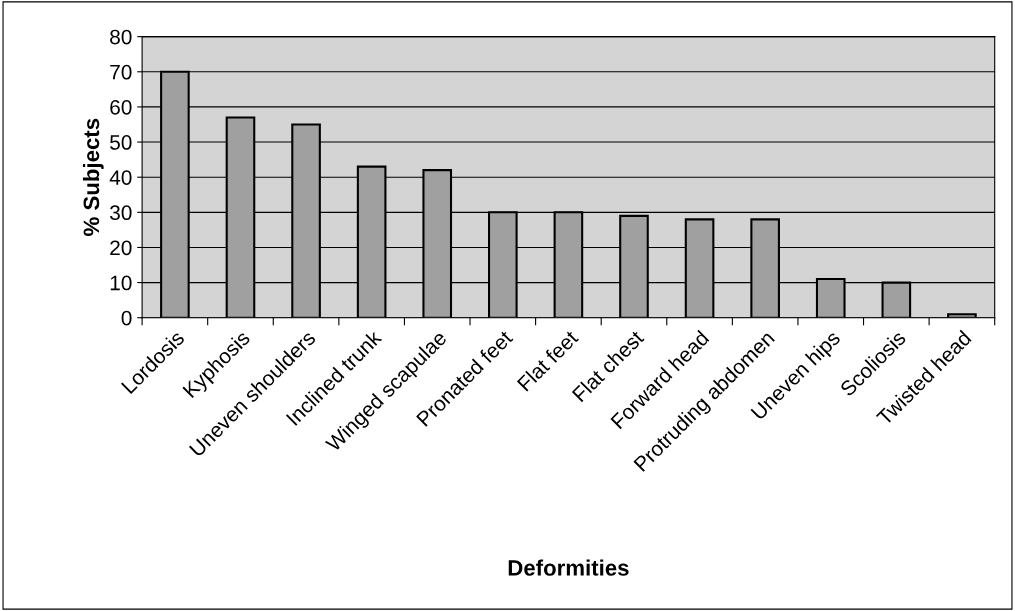 Image resolution: width=1015 pixels, height=611 pixels. What do you see at coordinates (126, 318) in the screenshot?
I see `y-tick-label: 0` at bounding box center [126, 318].